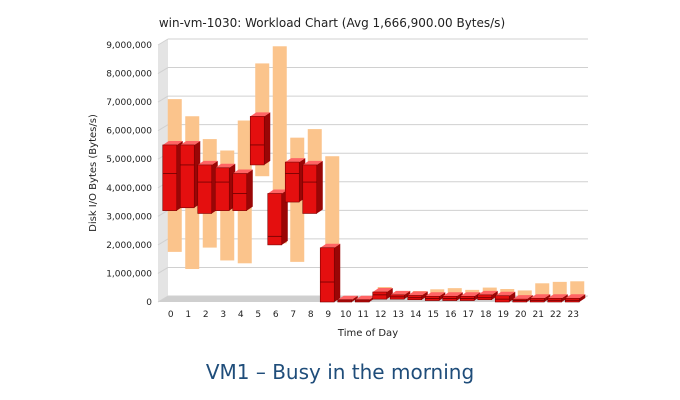 The image size is (680, 400). What do you see at coordinates (328, 315) in the screenshot?
I see `x-tick-label: 9` at bounding box center [328, 315].